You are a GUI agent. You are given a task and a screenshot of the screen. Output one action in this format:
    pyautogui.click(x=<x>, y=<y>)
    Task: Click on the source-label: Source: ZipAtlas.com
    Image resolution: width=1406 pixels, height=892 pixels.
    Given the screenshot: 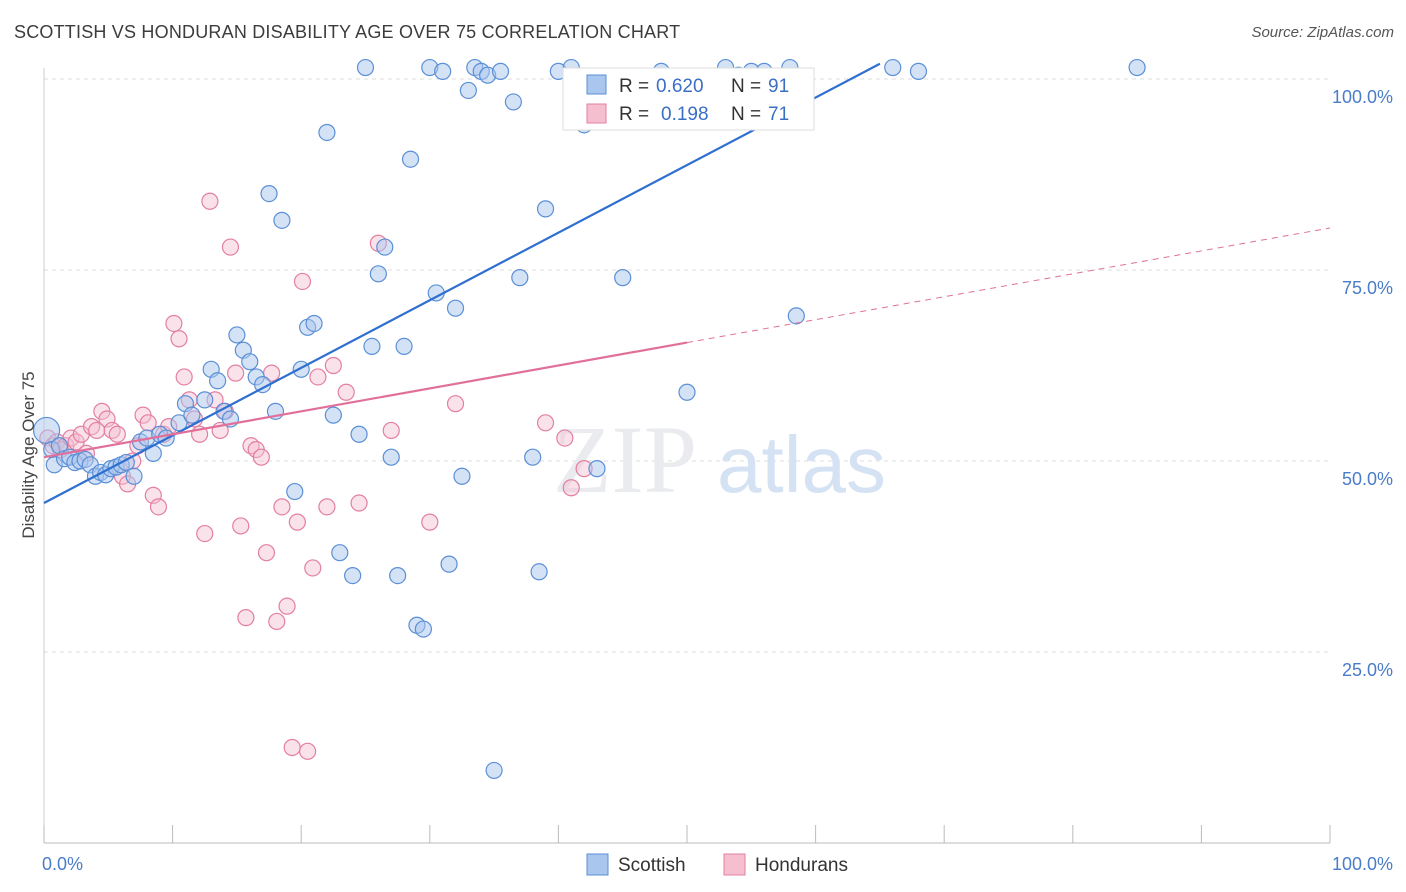 What is the action you would take?
    pyautogui.click(x=1322, y=32)
    